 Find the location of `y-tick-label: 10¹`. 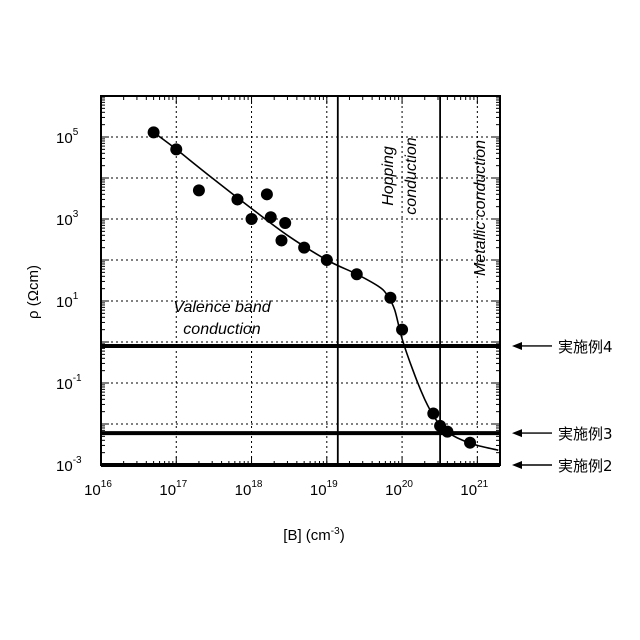

y-tick-label: 10¹ is located at coordinates (67, 301).